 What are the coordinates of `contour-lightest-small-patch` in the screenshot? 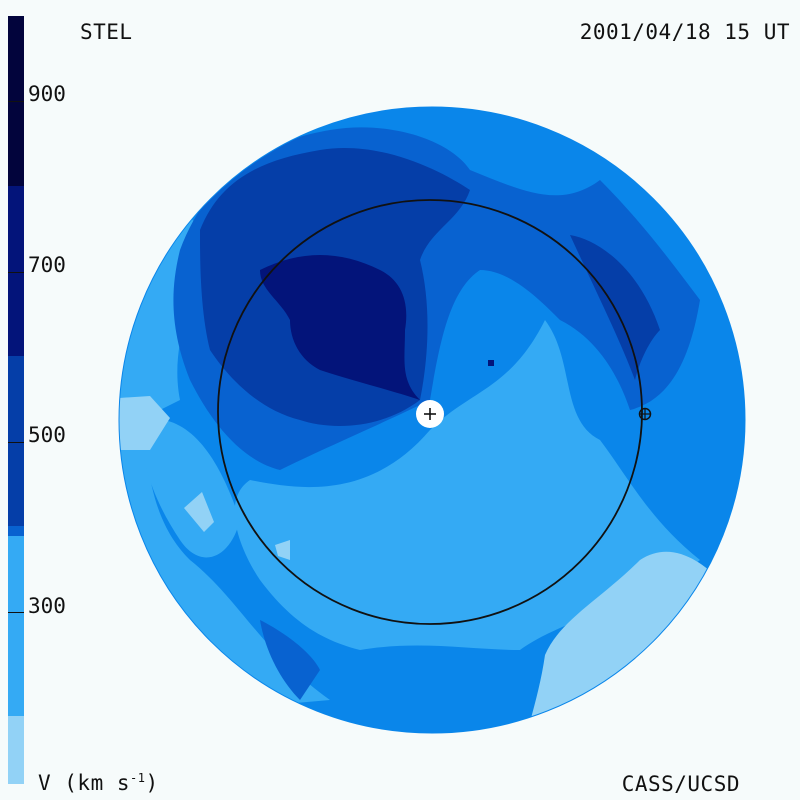 It's located at (199, 512).